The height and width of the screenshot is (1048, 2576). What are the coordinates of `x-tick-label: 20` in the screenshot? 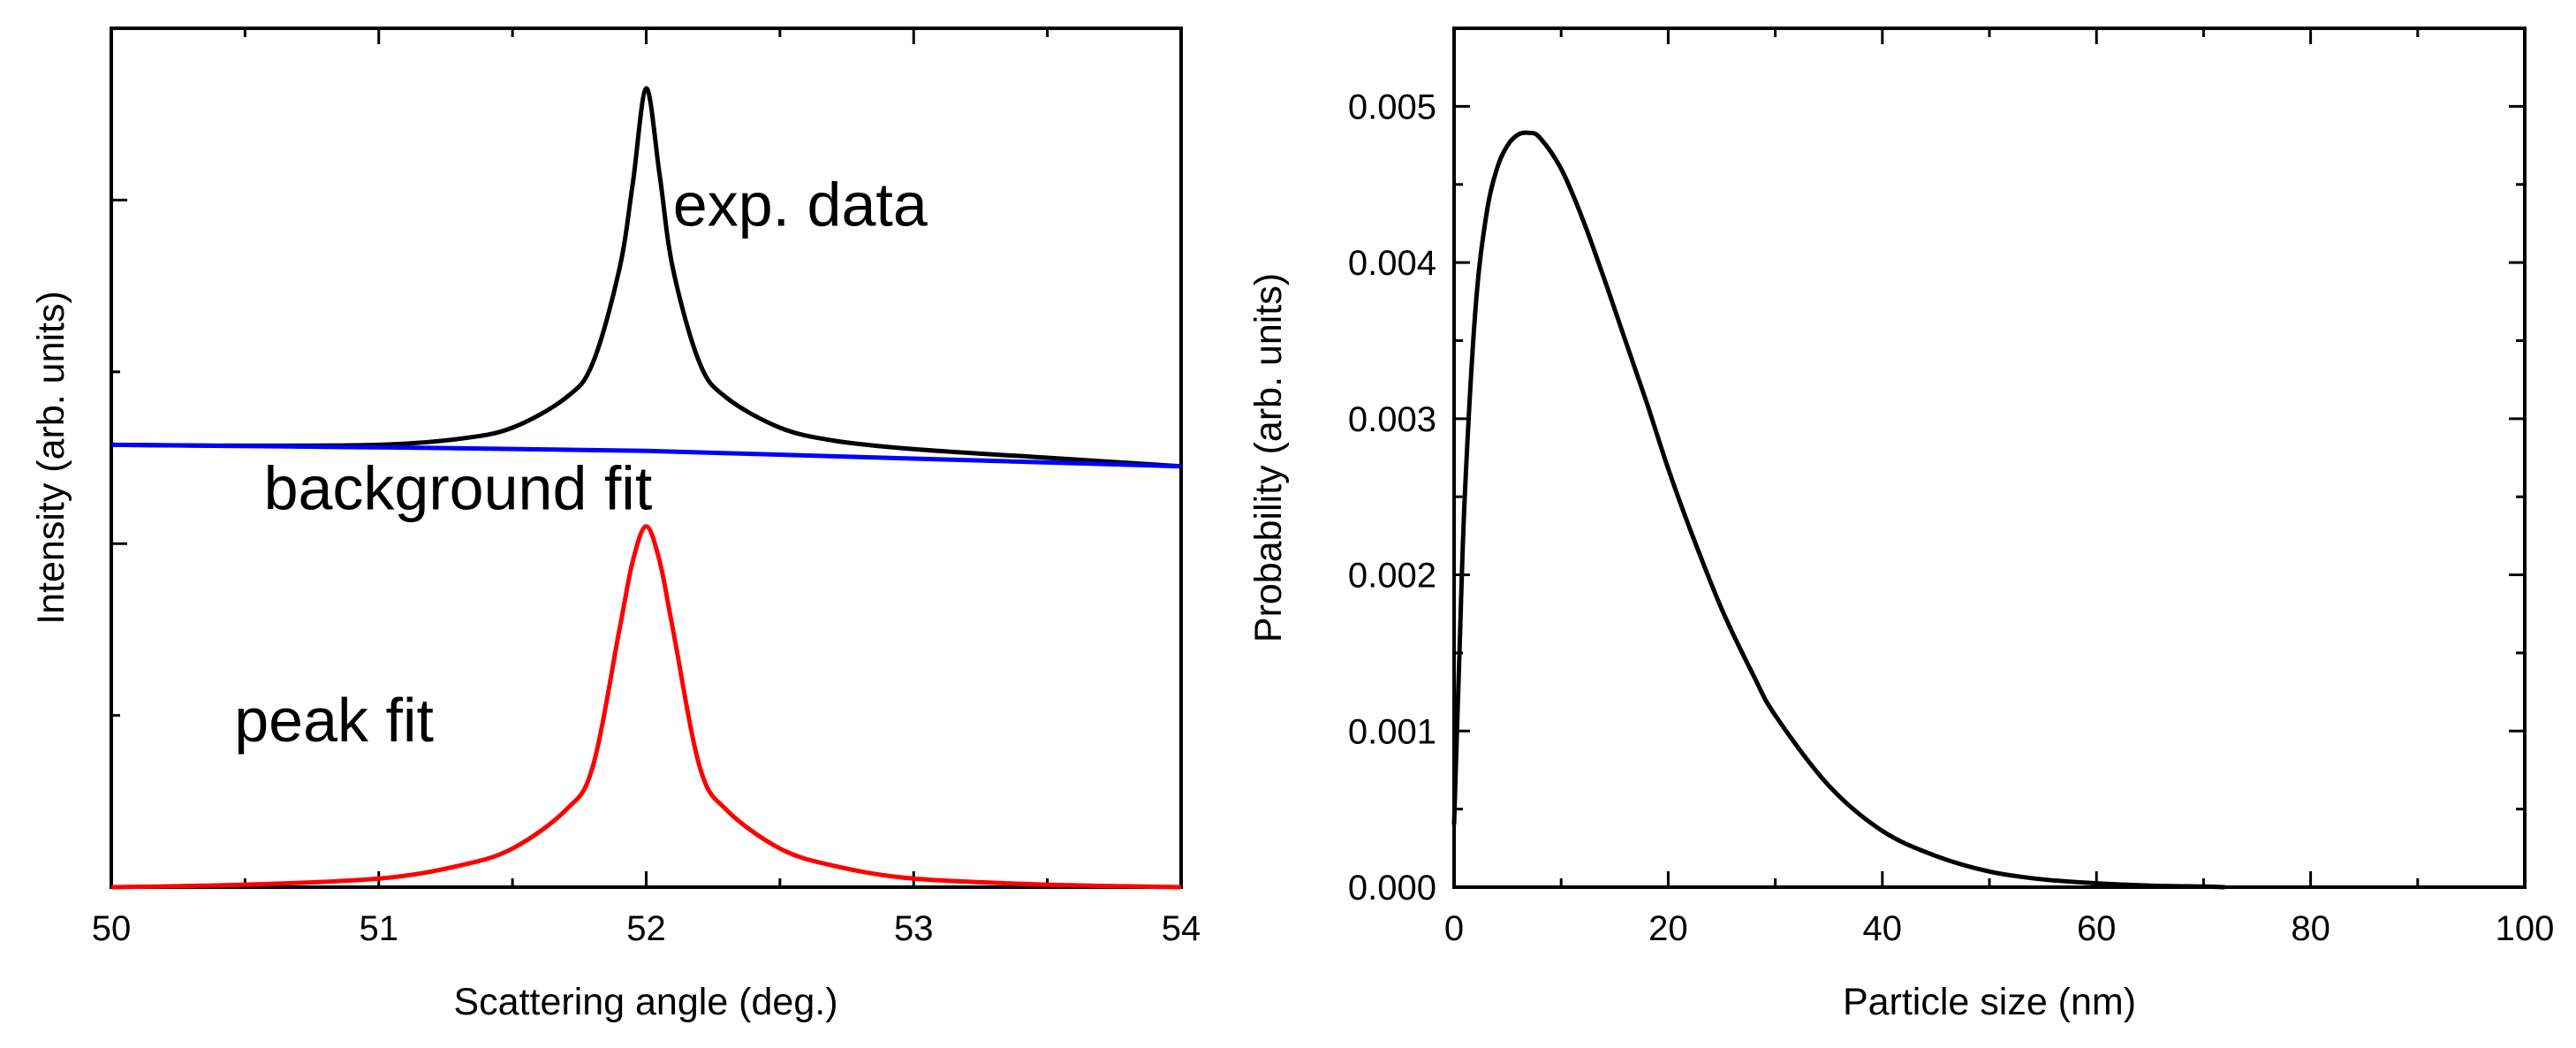 It's located at (1668, 929).